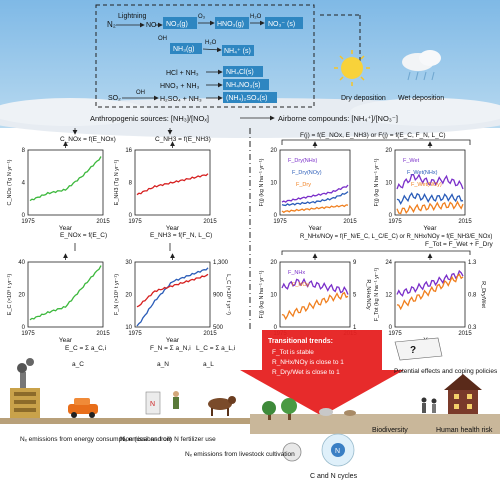  I want to click on airborne-compounds-label: Airborne compounds: [NH₄⁺]/[NO₃⁻], so click(338, 118).